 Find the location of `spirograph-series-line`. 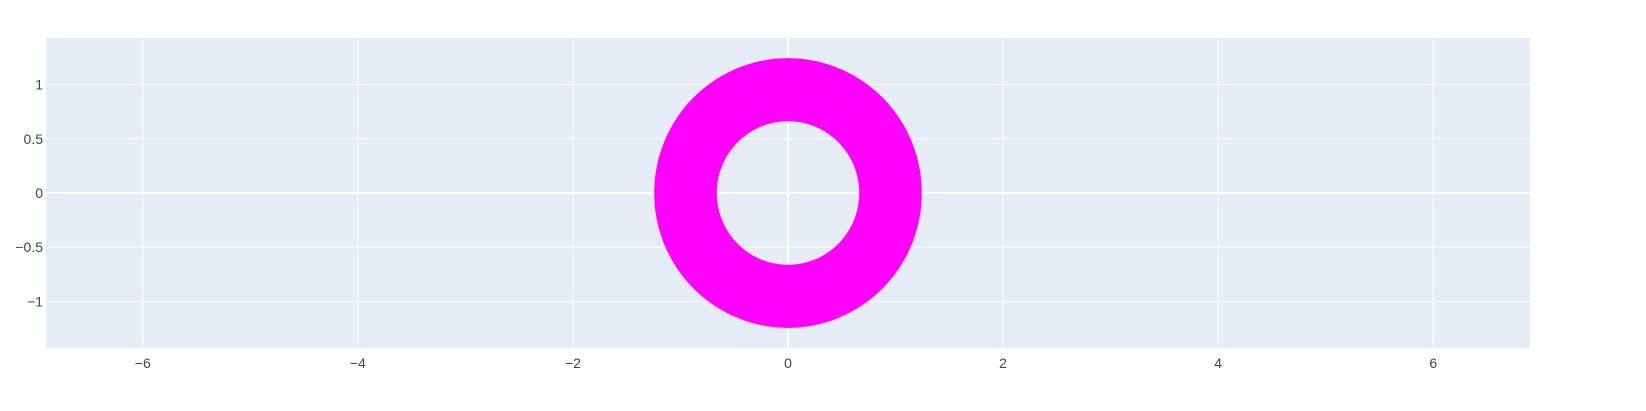

spirograph-series-line is located at coordinates (788, 193).